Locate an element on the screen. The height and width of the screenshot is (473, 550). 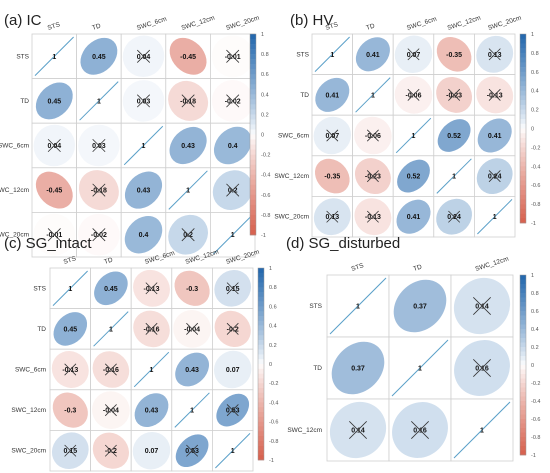
correlation-value: 0.03 is located at coordinates (144, 101).